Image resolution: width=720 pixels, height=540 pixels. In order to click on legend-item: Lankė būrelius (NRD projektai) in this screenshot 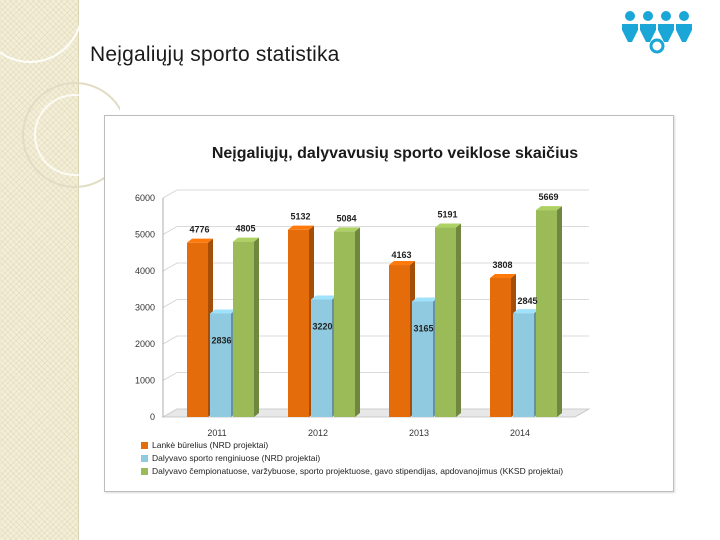, I will do `click(204, 445)`.